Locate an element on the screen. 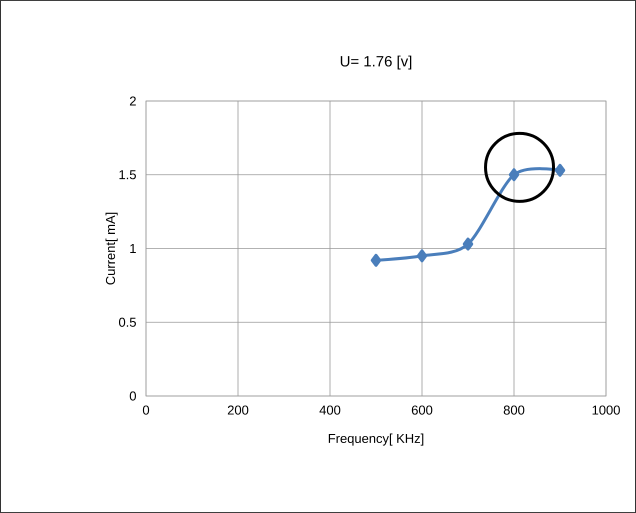 The image size is (636, 513). x-tick-label: 400 is located at coordinates (329, 410).